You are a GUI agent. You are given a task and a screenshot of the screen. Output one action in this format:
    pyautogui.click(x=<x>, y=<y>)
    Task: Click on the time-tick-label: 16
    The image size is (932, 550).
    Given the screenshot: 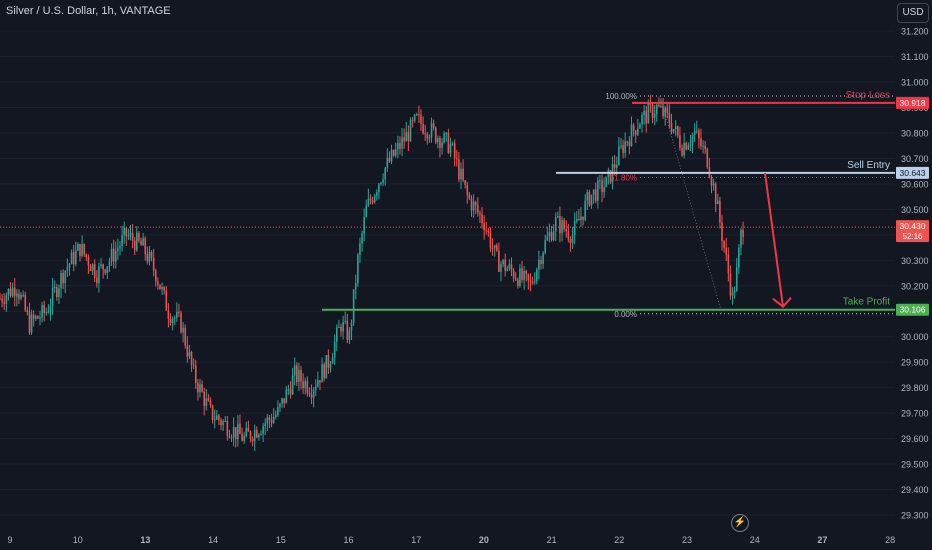 What is the action you would take?
    pyautogui.click(x=348, y=540)
    